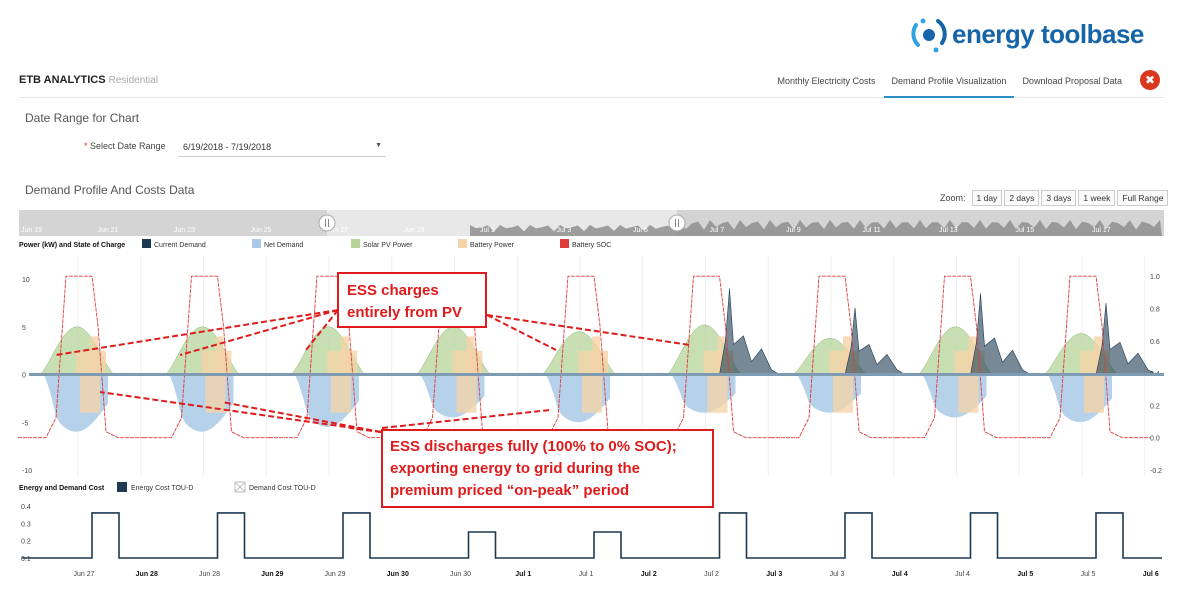 This screenshot has height=601, width=1179. Describe the element at coordinates (147, 574) in the screenshot. I see `x-tick-label: Jun 28` at that location.